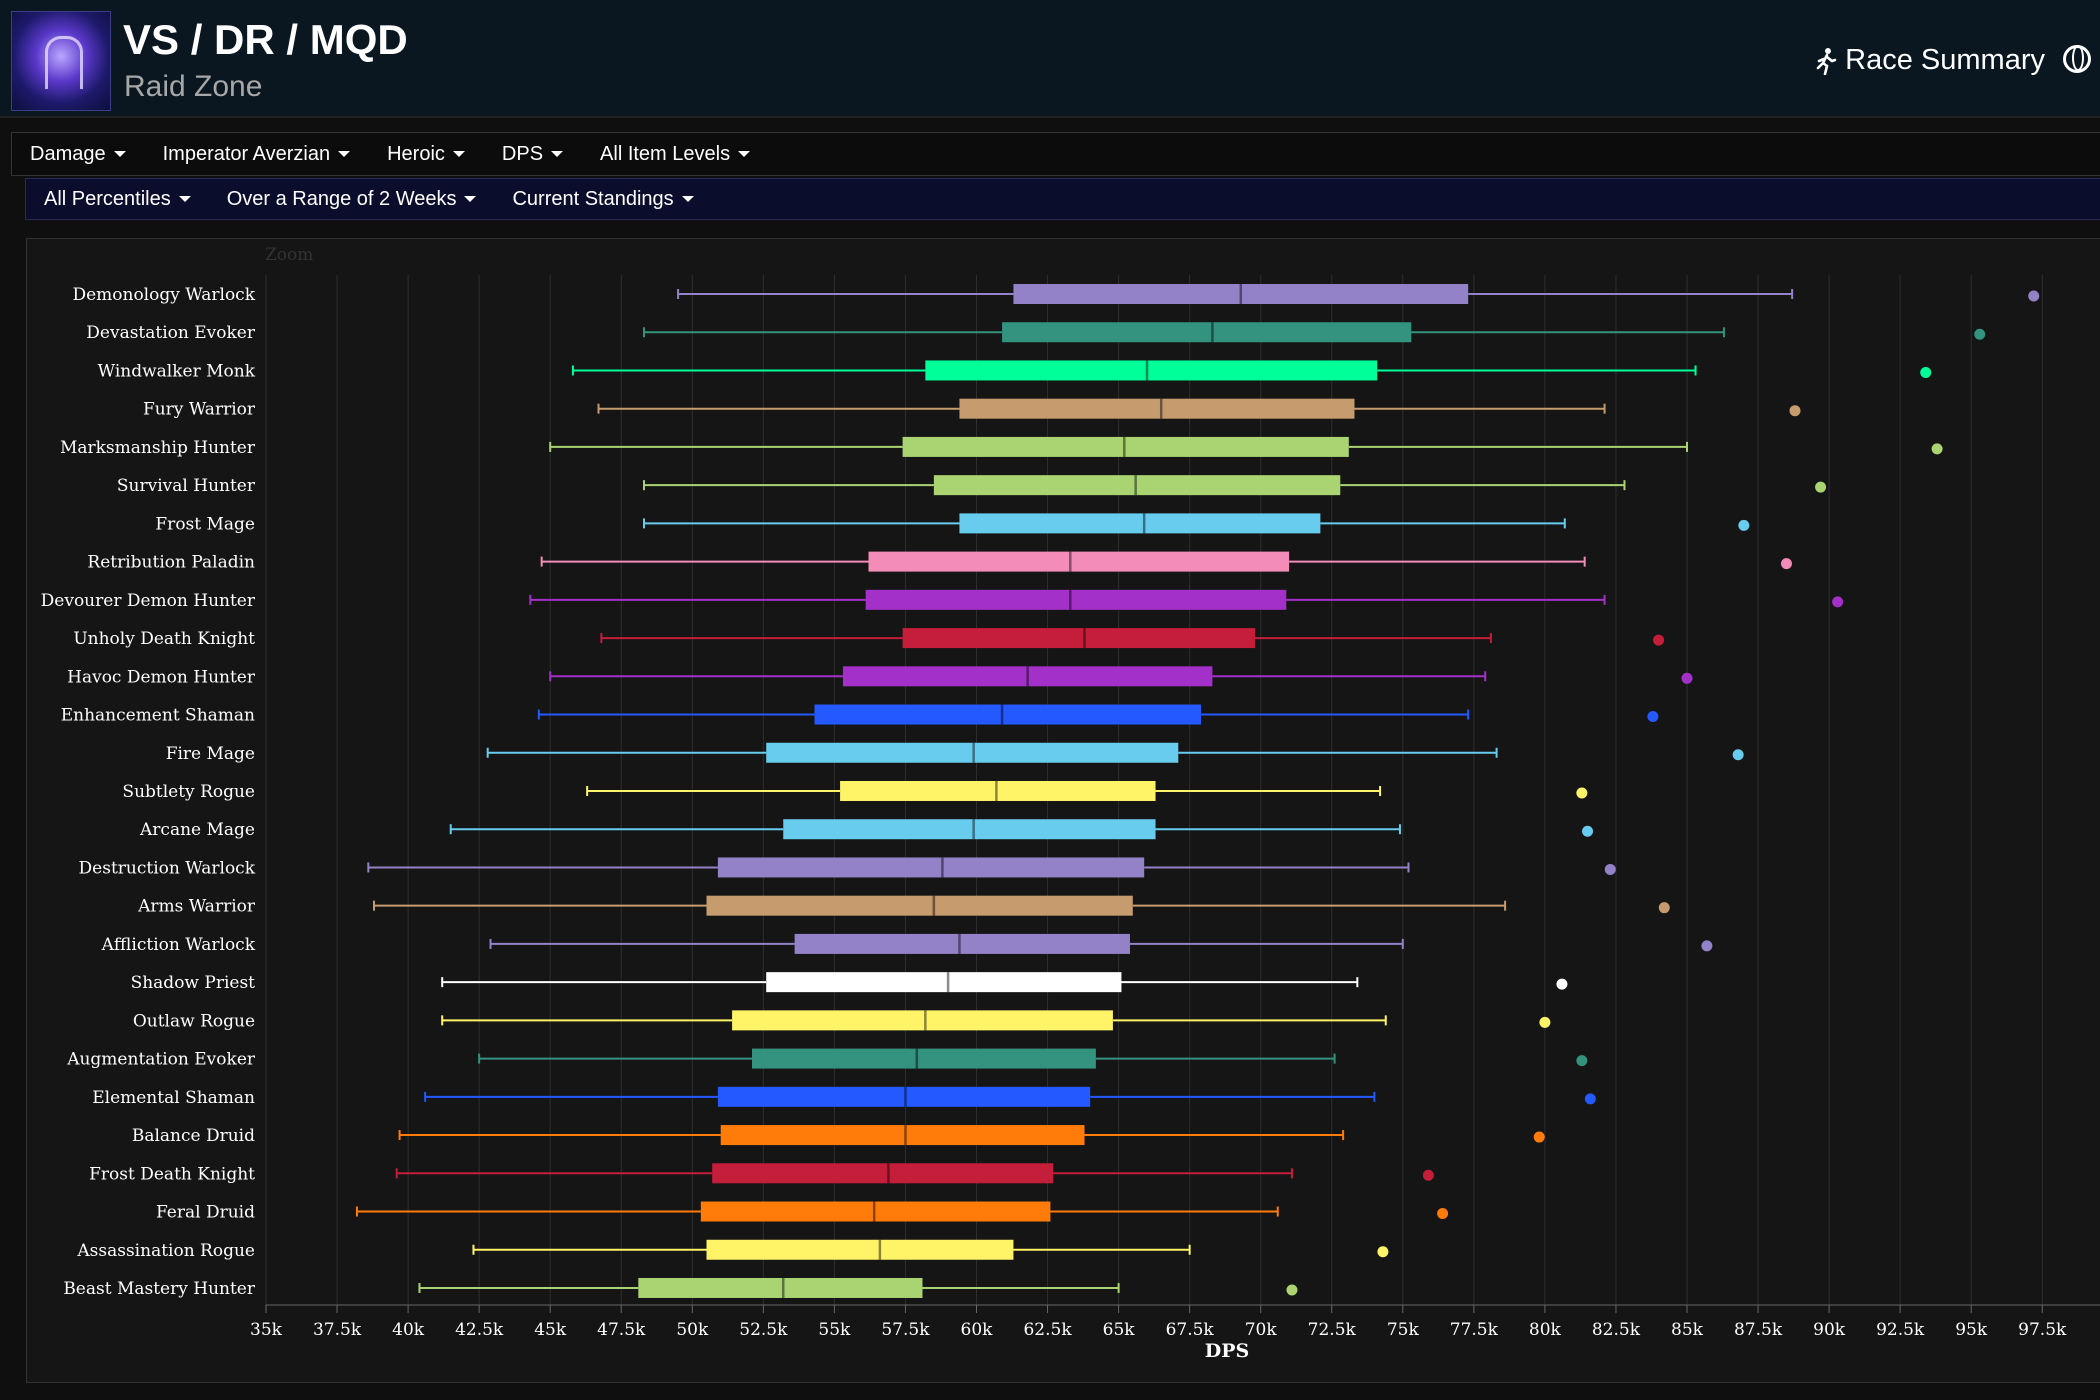 The image size is (2100, 1400). Describe the element at coordinates (1971, 1330) in the screenshot. I see `x-tick-label: 95k` at that location.